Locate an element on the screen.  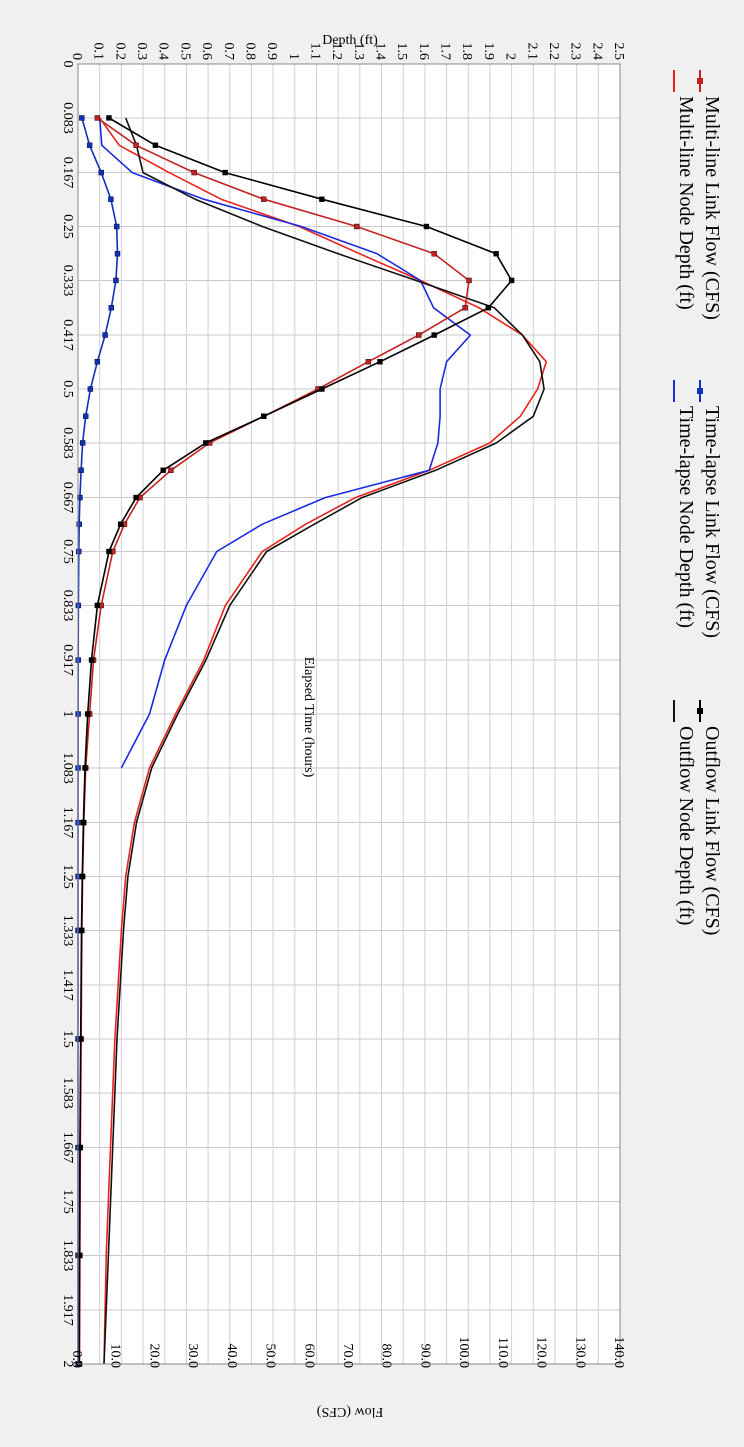
x-tick-label: 1.75 is located at coordinates (67, 1201).